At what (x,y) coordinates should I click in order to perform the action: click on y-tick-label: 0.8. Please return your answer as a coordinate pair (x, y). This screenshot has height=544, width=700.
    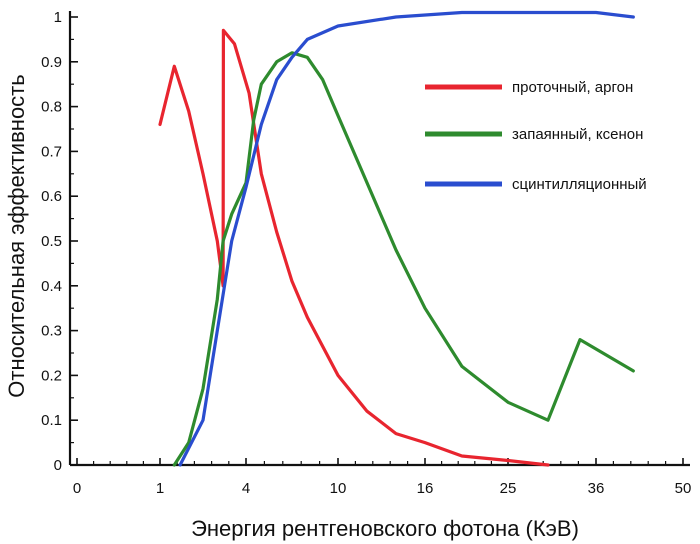
    Looking at the image, I should click on (51, 107).